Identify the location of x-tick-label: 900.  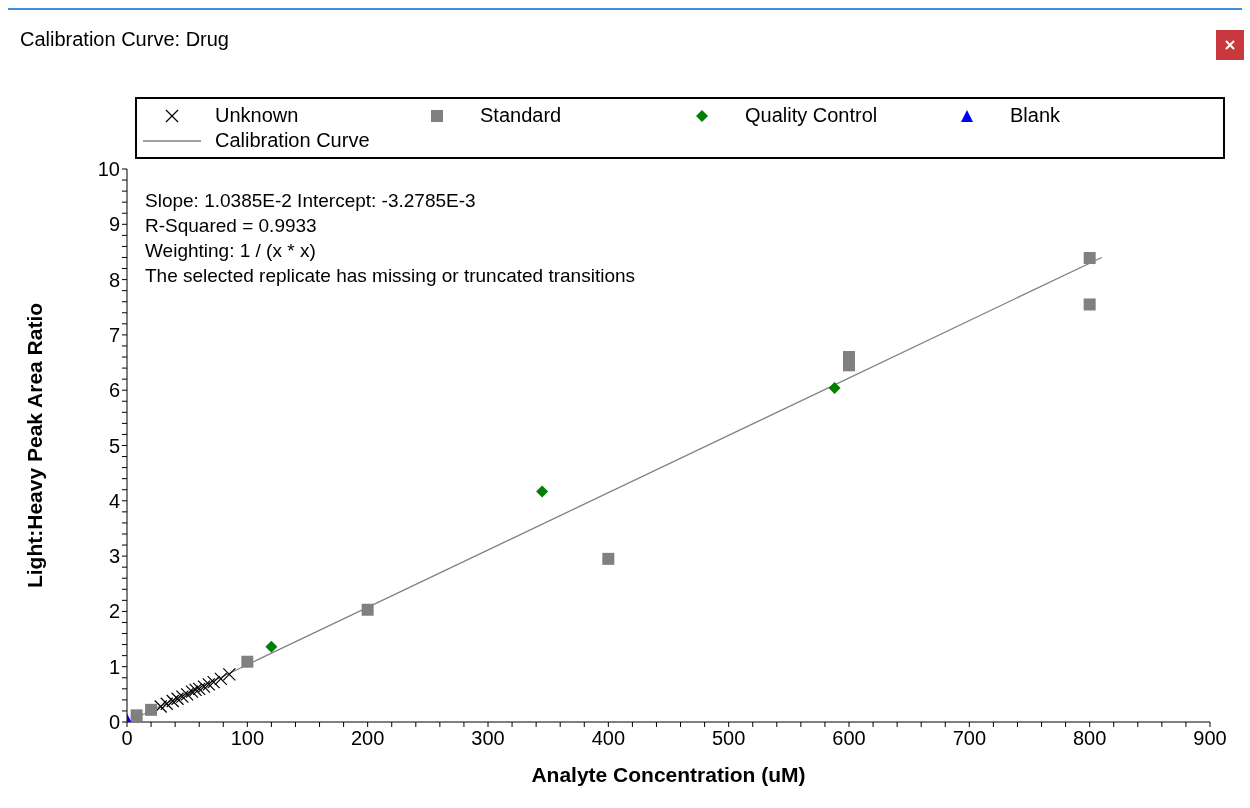
(1210, 738).